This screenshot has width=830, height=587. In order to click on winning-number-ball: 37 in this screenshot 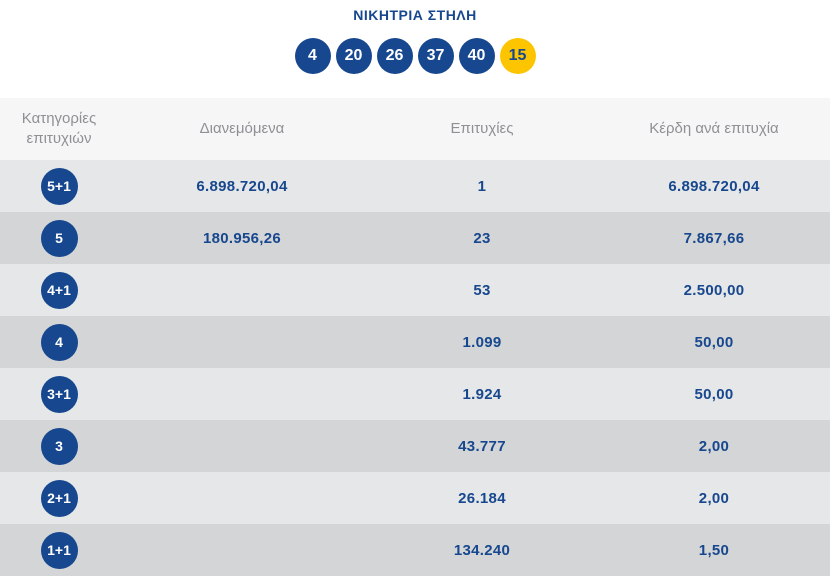, I will do `click(435, 56)`.